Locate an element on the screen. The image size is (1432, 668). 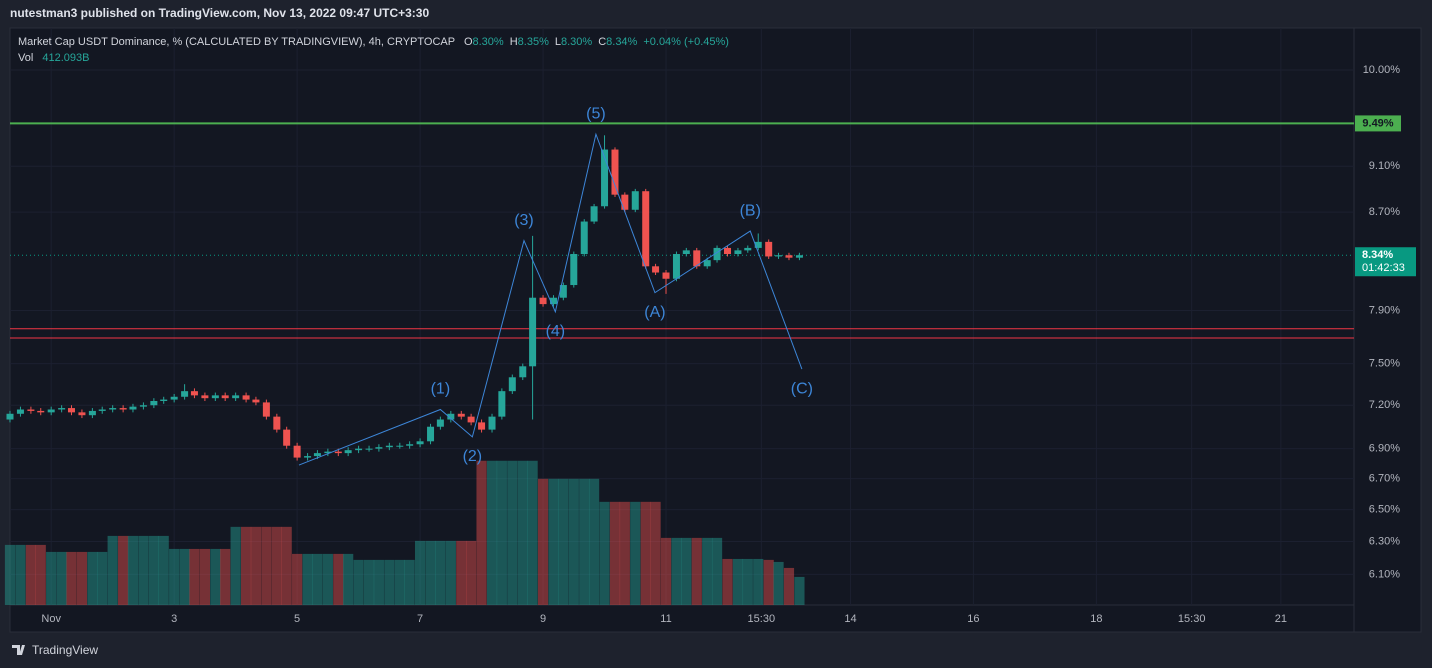
y-tick-label: 8.70% is located at coordinates (1384, 212).